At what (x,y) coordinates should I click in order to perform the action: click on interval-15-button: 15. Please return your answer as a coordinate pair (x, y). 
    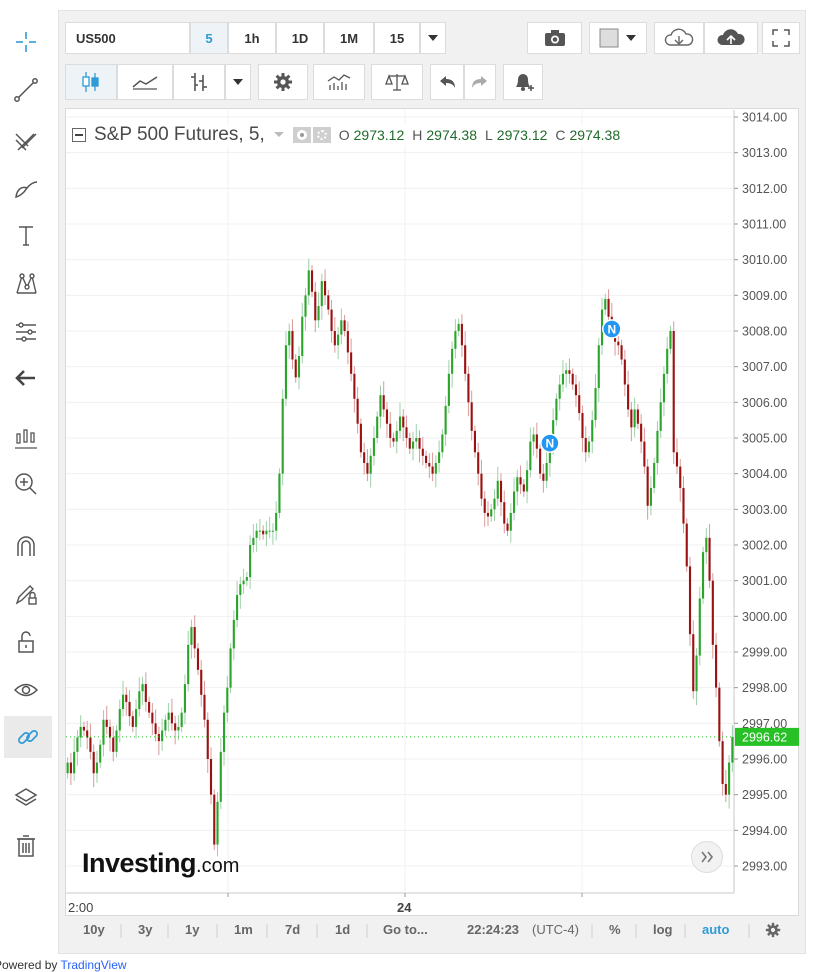
    Looking at the image, I should click on (397, 38).